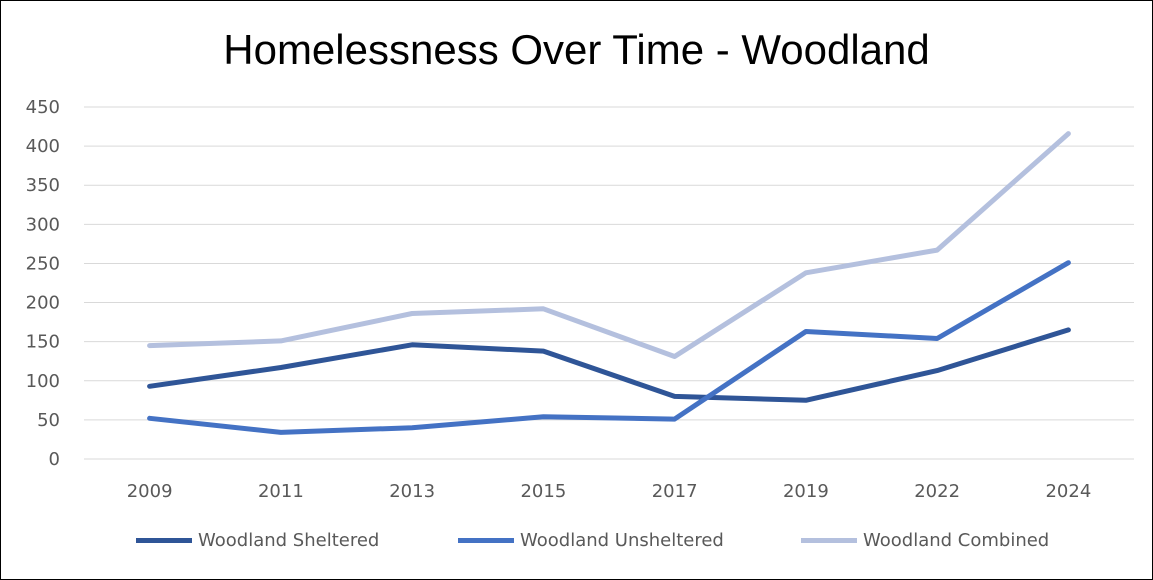  I want to click on y-axis-ticks: 0 50 100 150 200 250 300 350 400 450, so click(43, 283).